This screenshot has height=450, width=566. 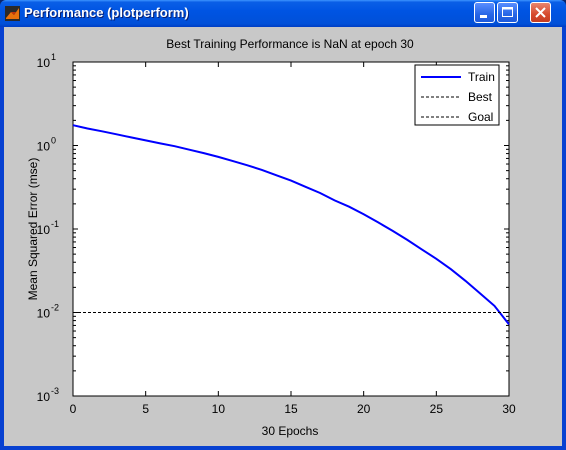 What do you see at coordinates (484, 12) in the screenshot?
I see `minimize-button` at bounding box center [484, 12].